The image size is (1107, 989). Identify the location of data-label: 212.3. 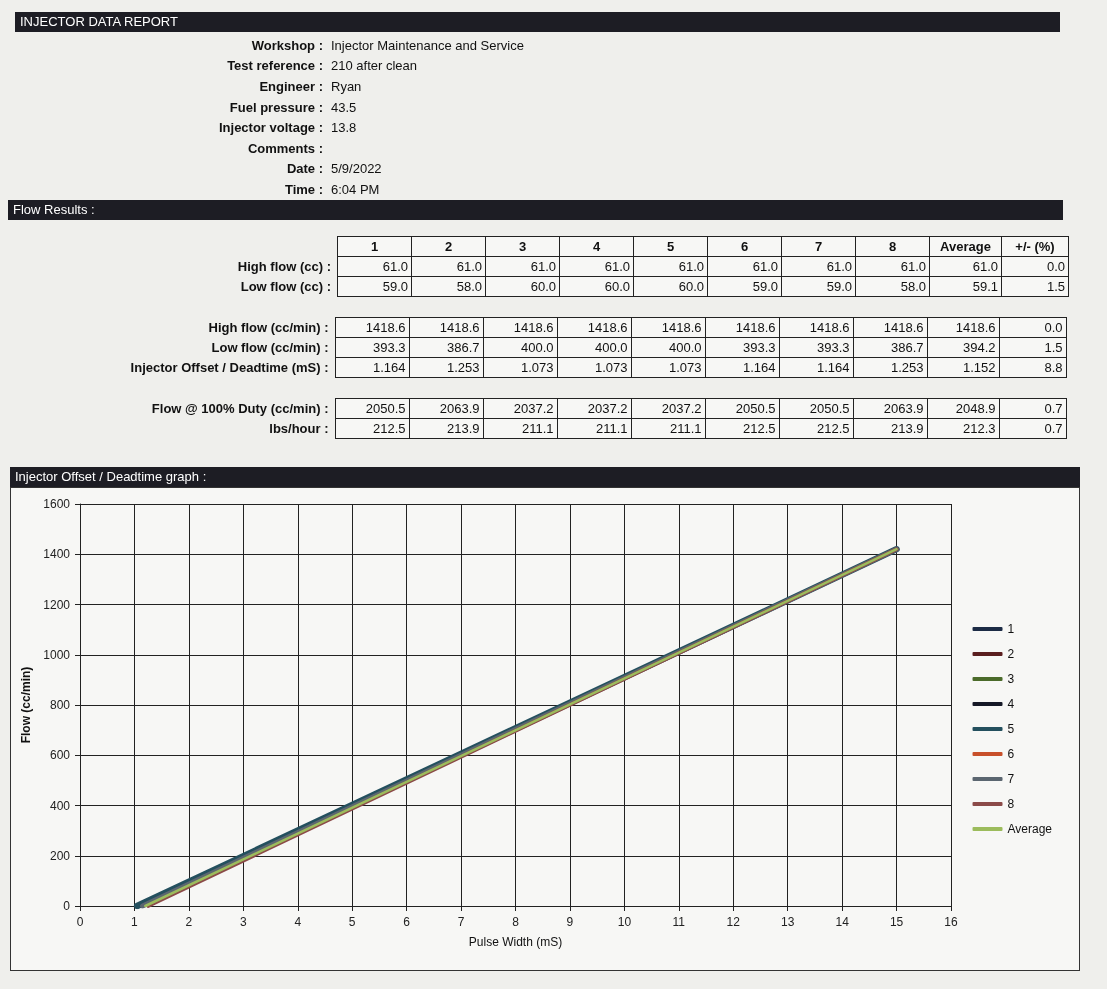
(963, 428).